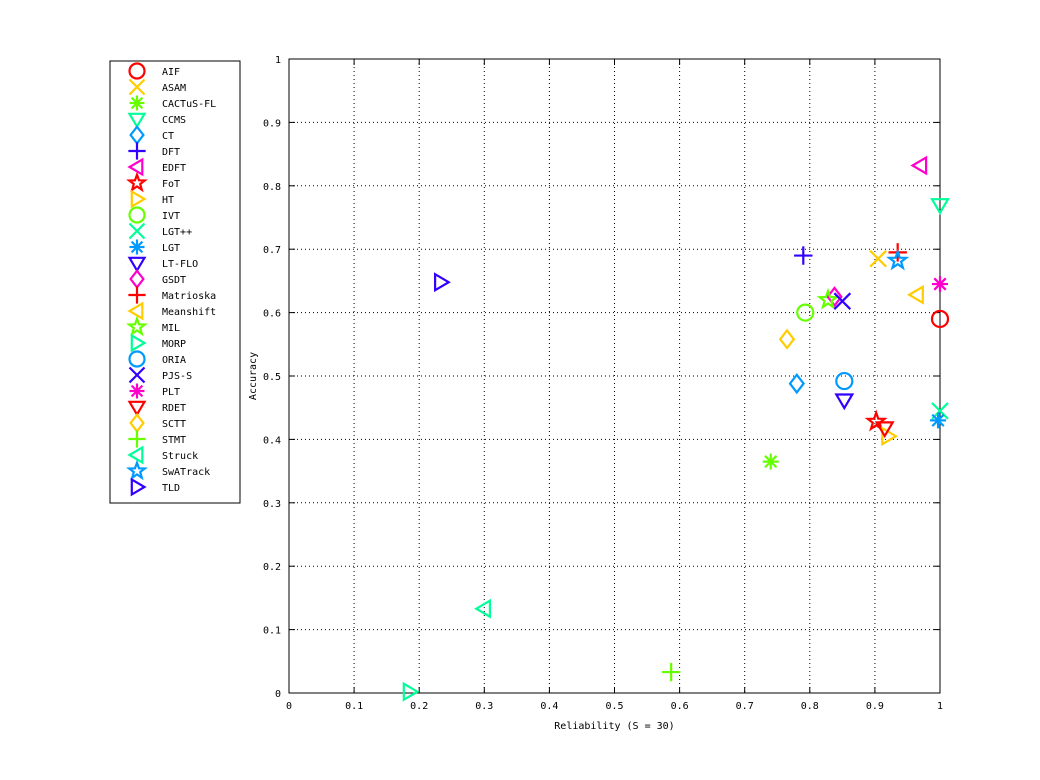 The height and width of the screenshot is (780, 1040). I want to click on legend-marker-morp, so click(138, 343).